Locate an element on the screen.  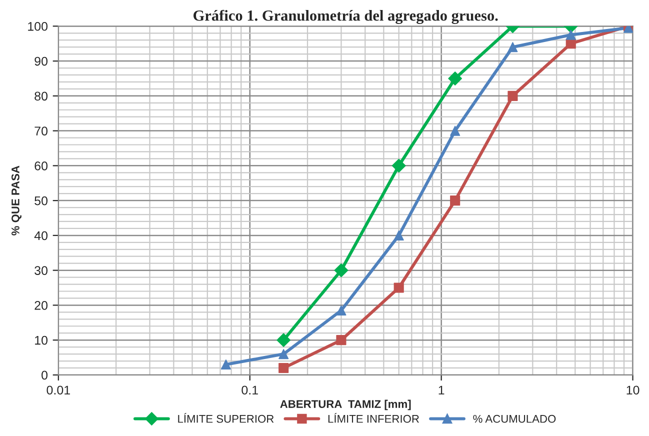
y-tick-label: 10 is located at coordinates (41, 340).